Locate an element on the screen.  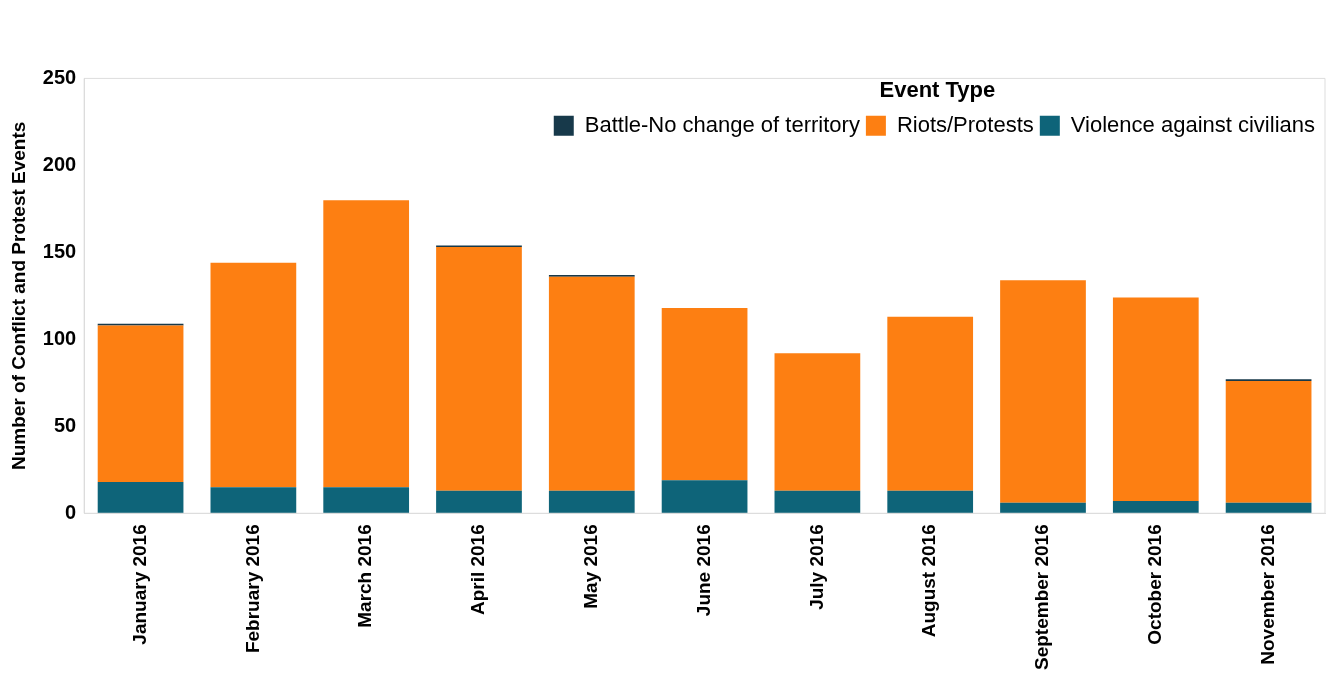
y-tick-label: 50 is located at coordinates (65, 424).